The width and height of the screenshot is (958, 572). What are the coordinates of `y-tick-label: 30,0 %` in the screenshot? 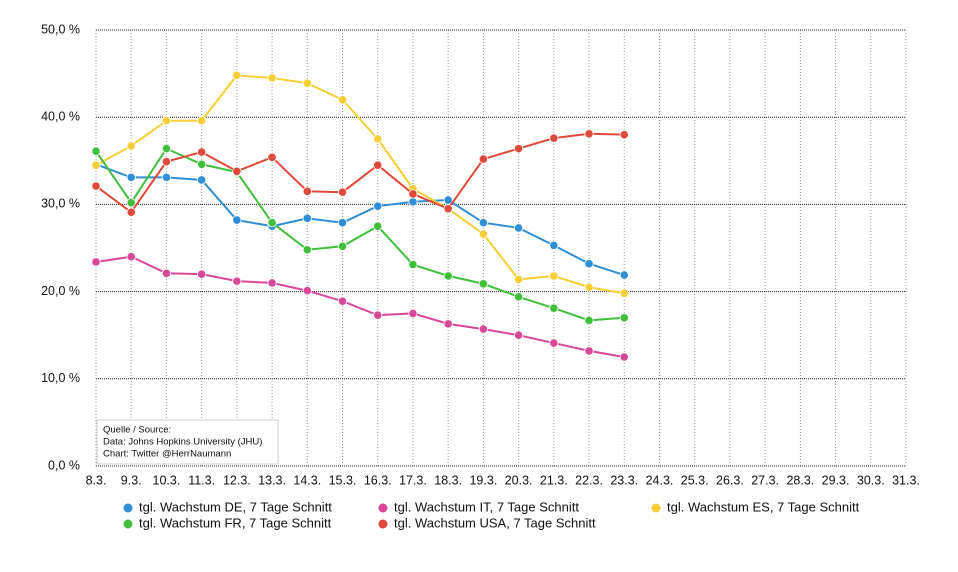 It's located at (60, 204).